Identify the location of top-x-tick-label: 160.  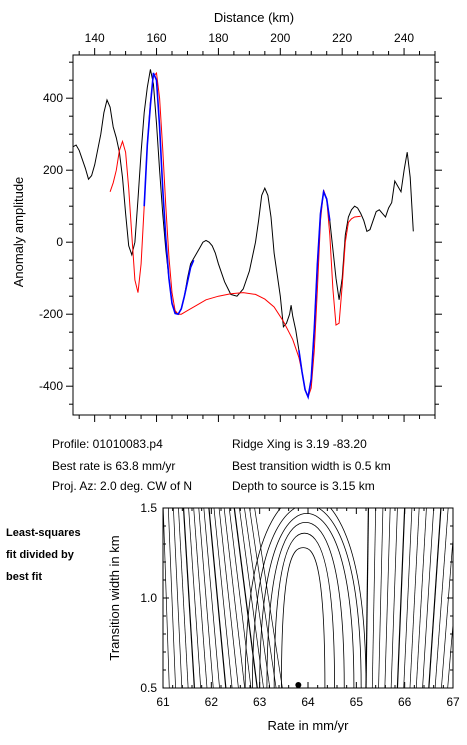
(157, 38).